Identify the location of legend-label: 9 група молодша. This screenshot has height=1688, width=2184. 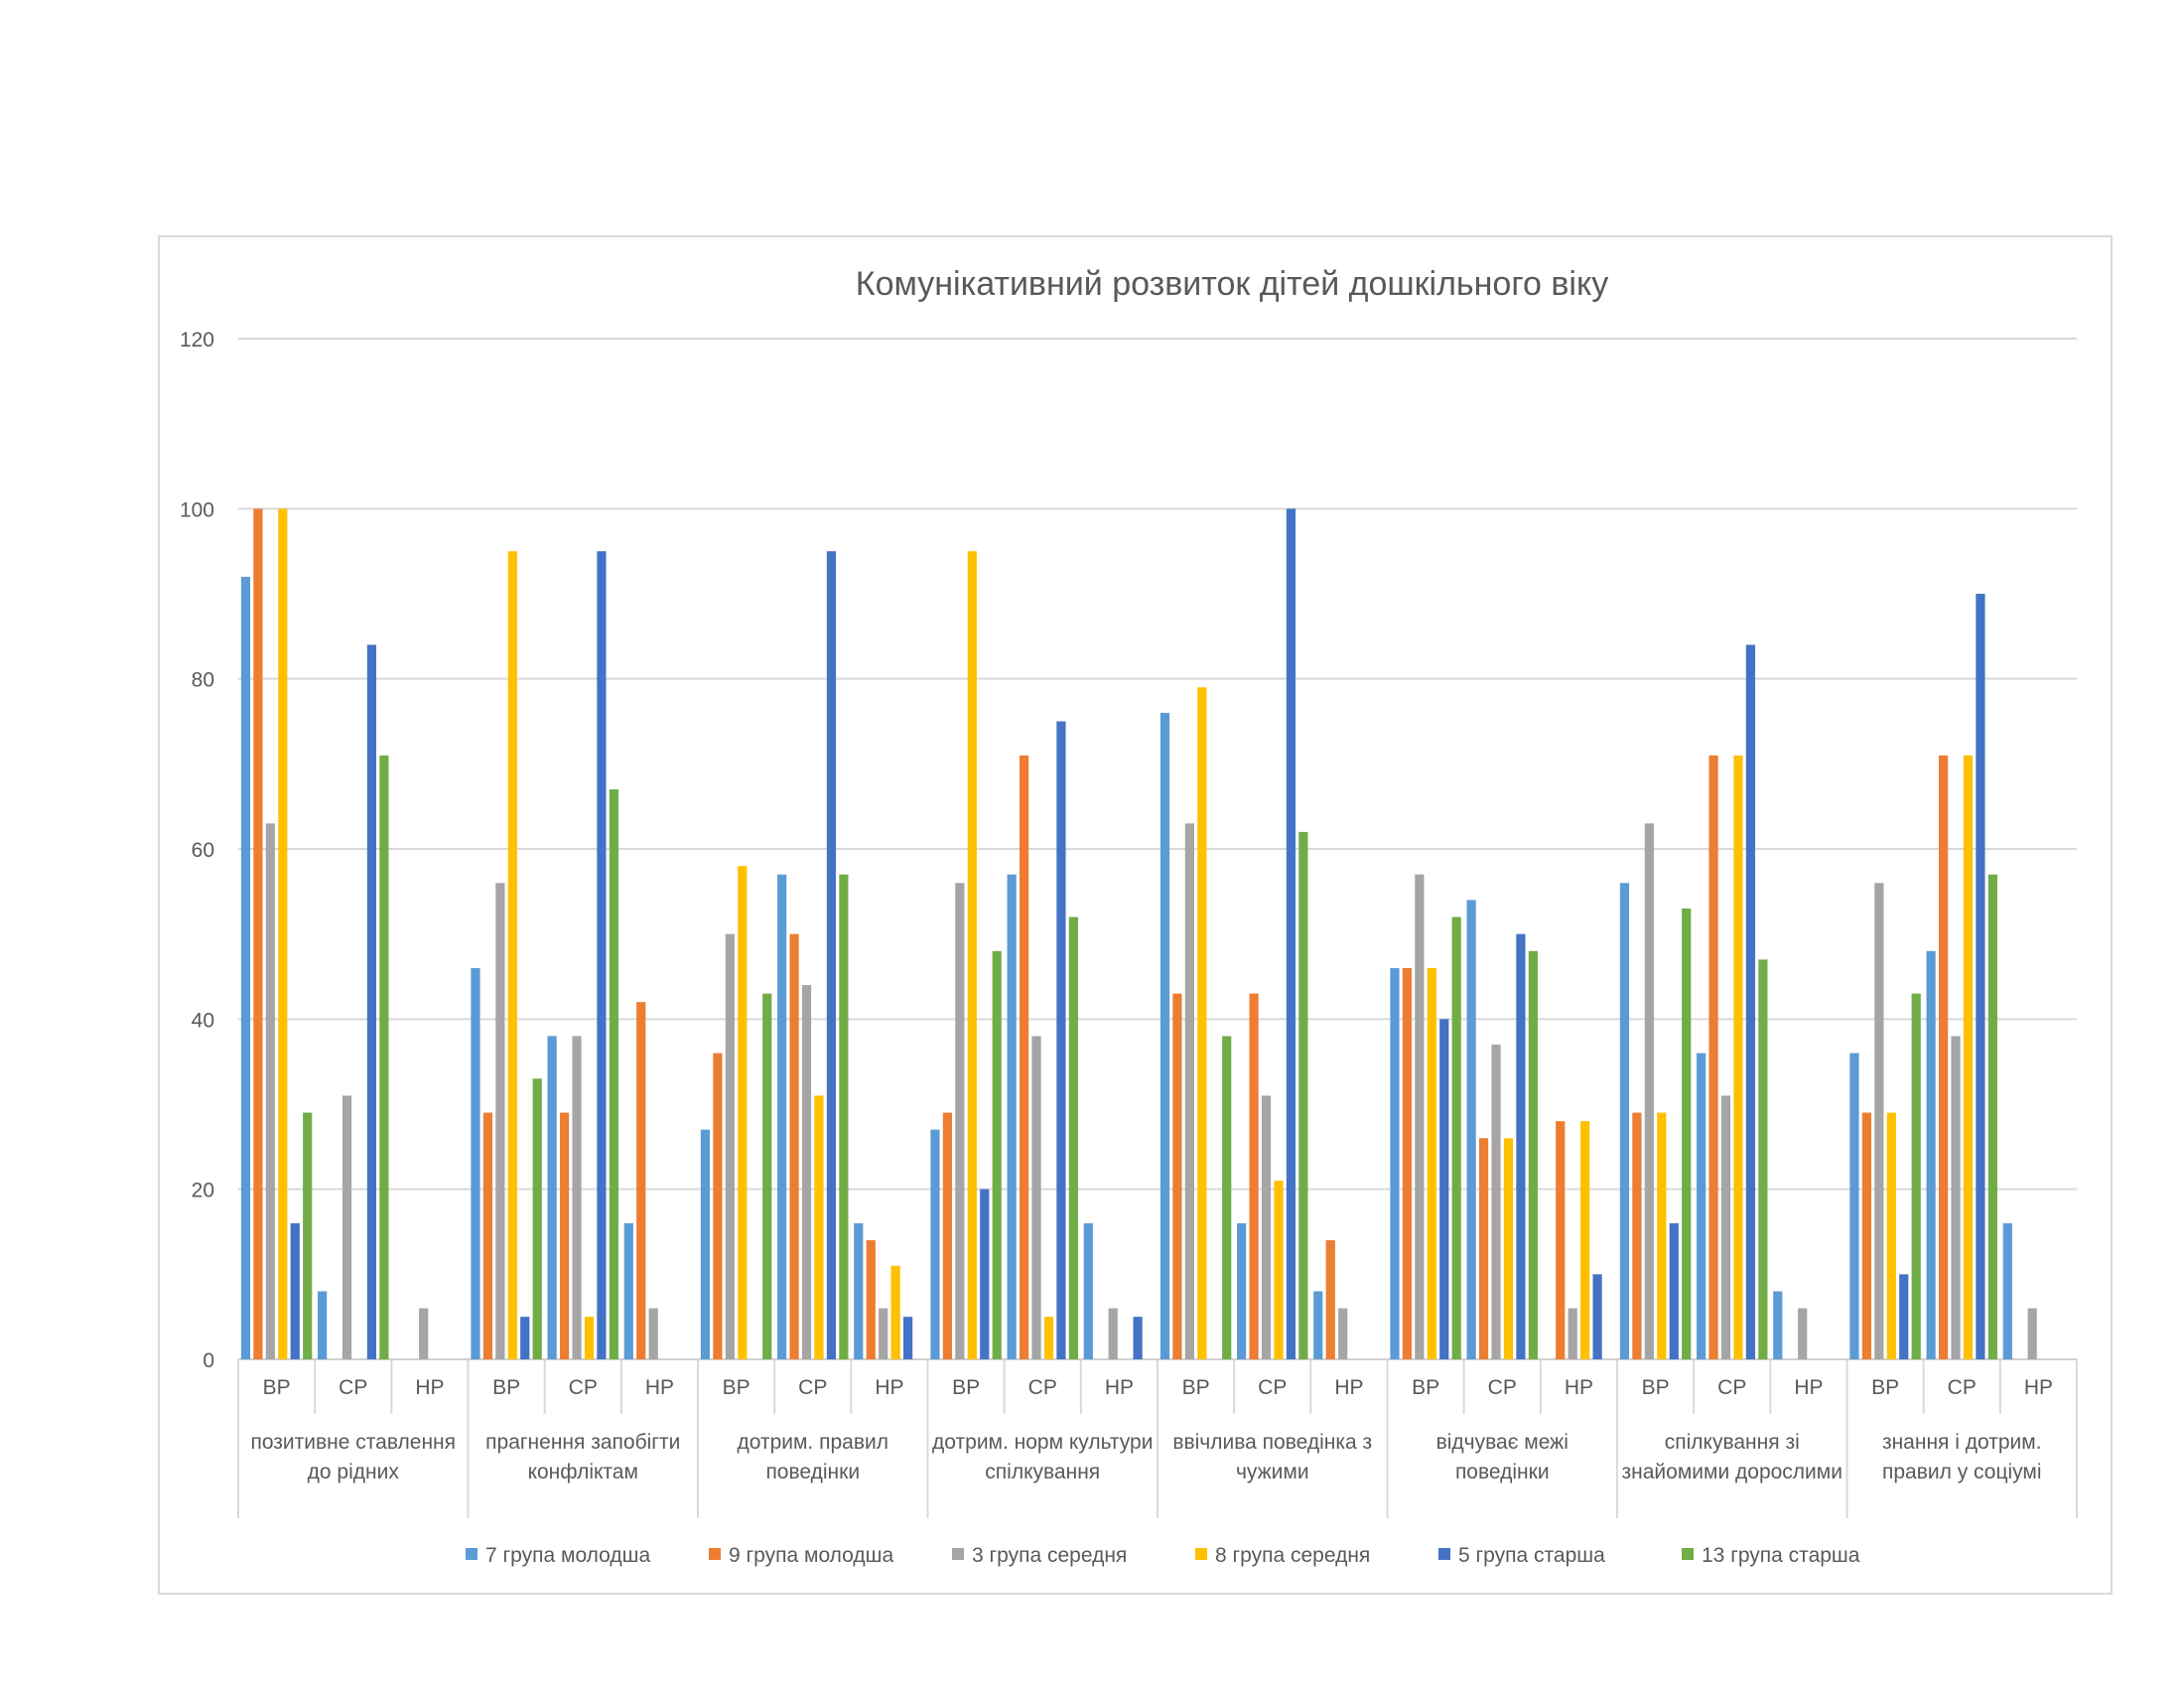
(811, 1555).